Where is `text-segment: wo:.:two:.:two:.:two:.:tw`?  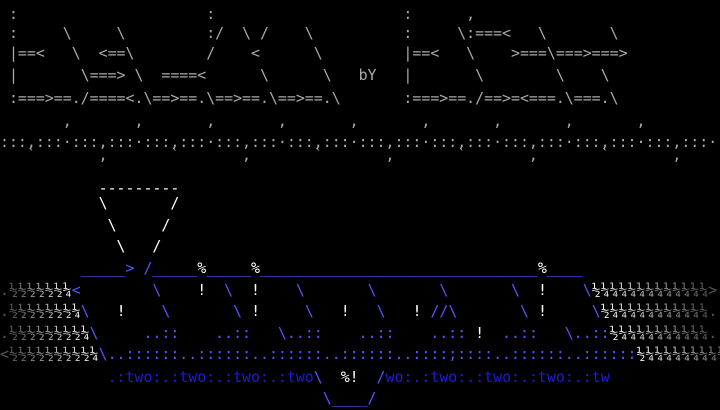 text-segment: wo:.:two:.:two:.:two:.:tw is located at coordinates (497, 377).